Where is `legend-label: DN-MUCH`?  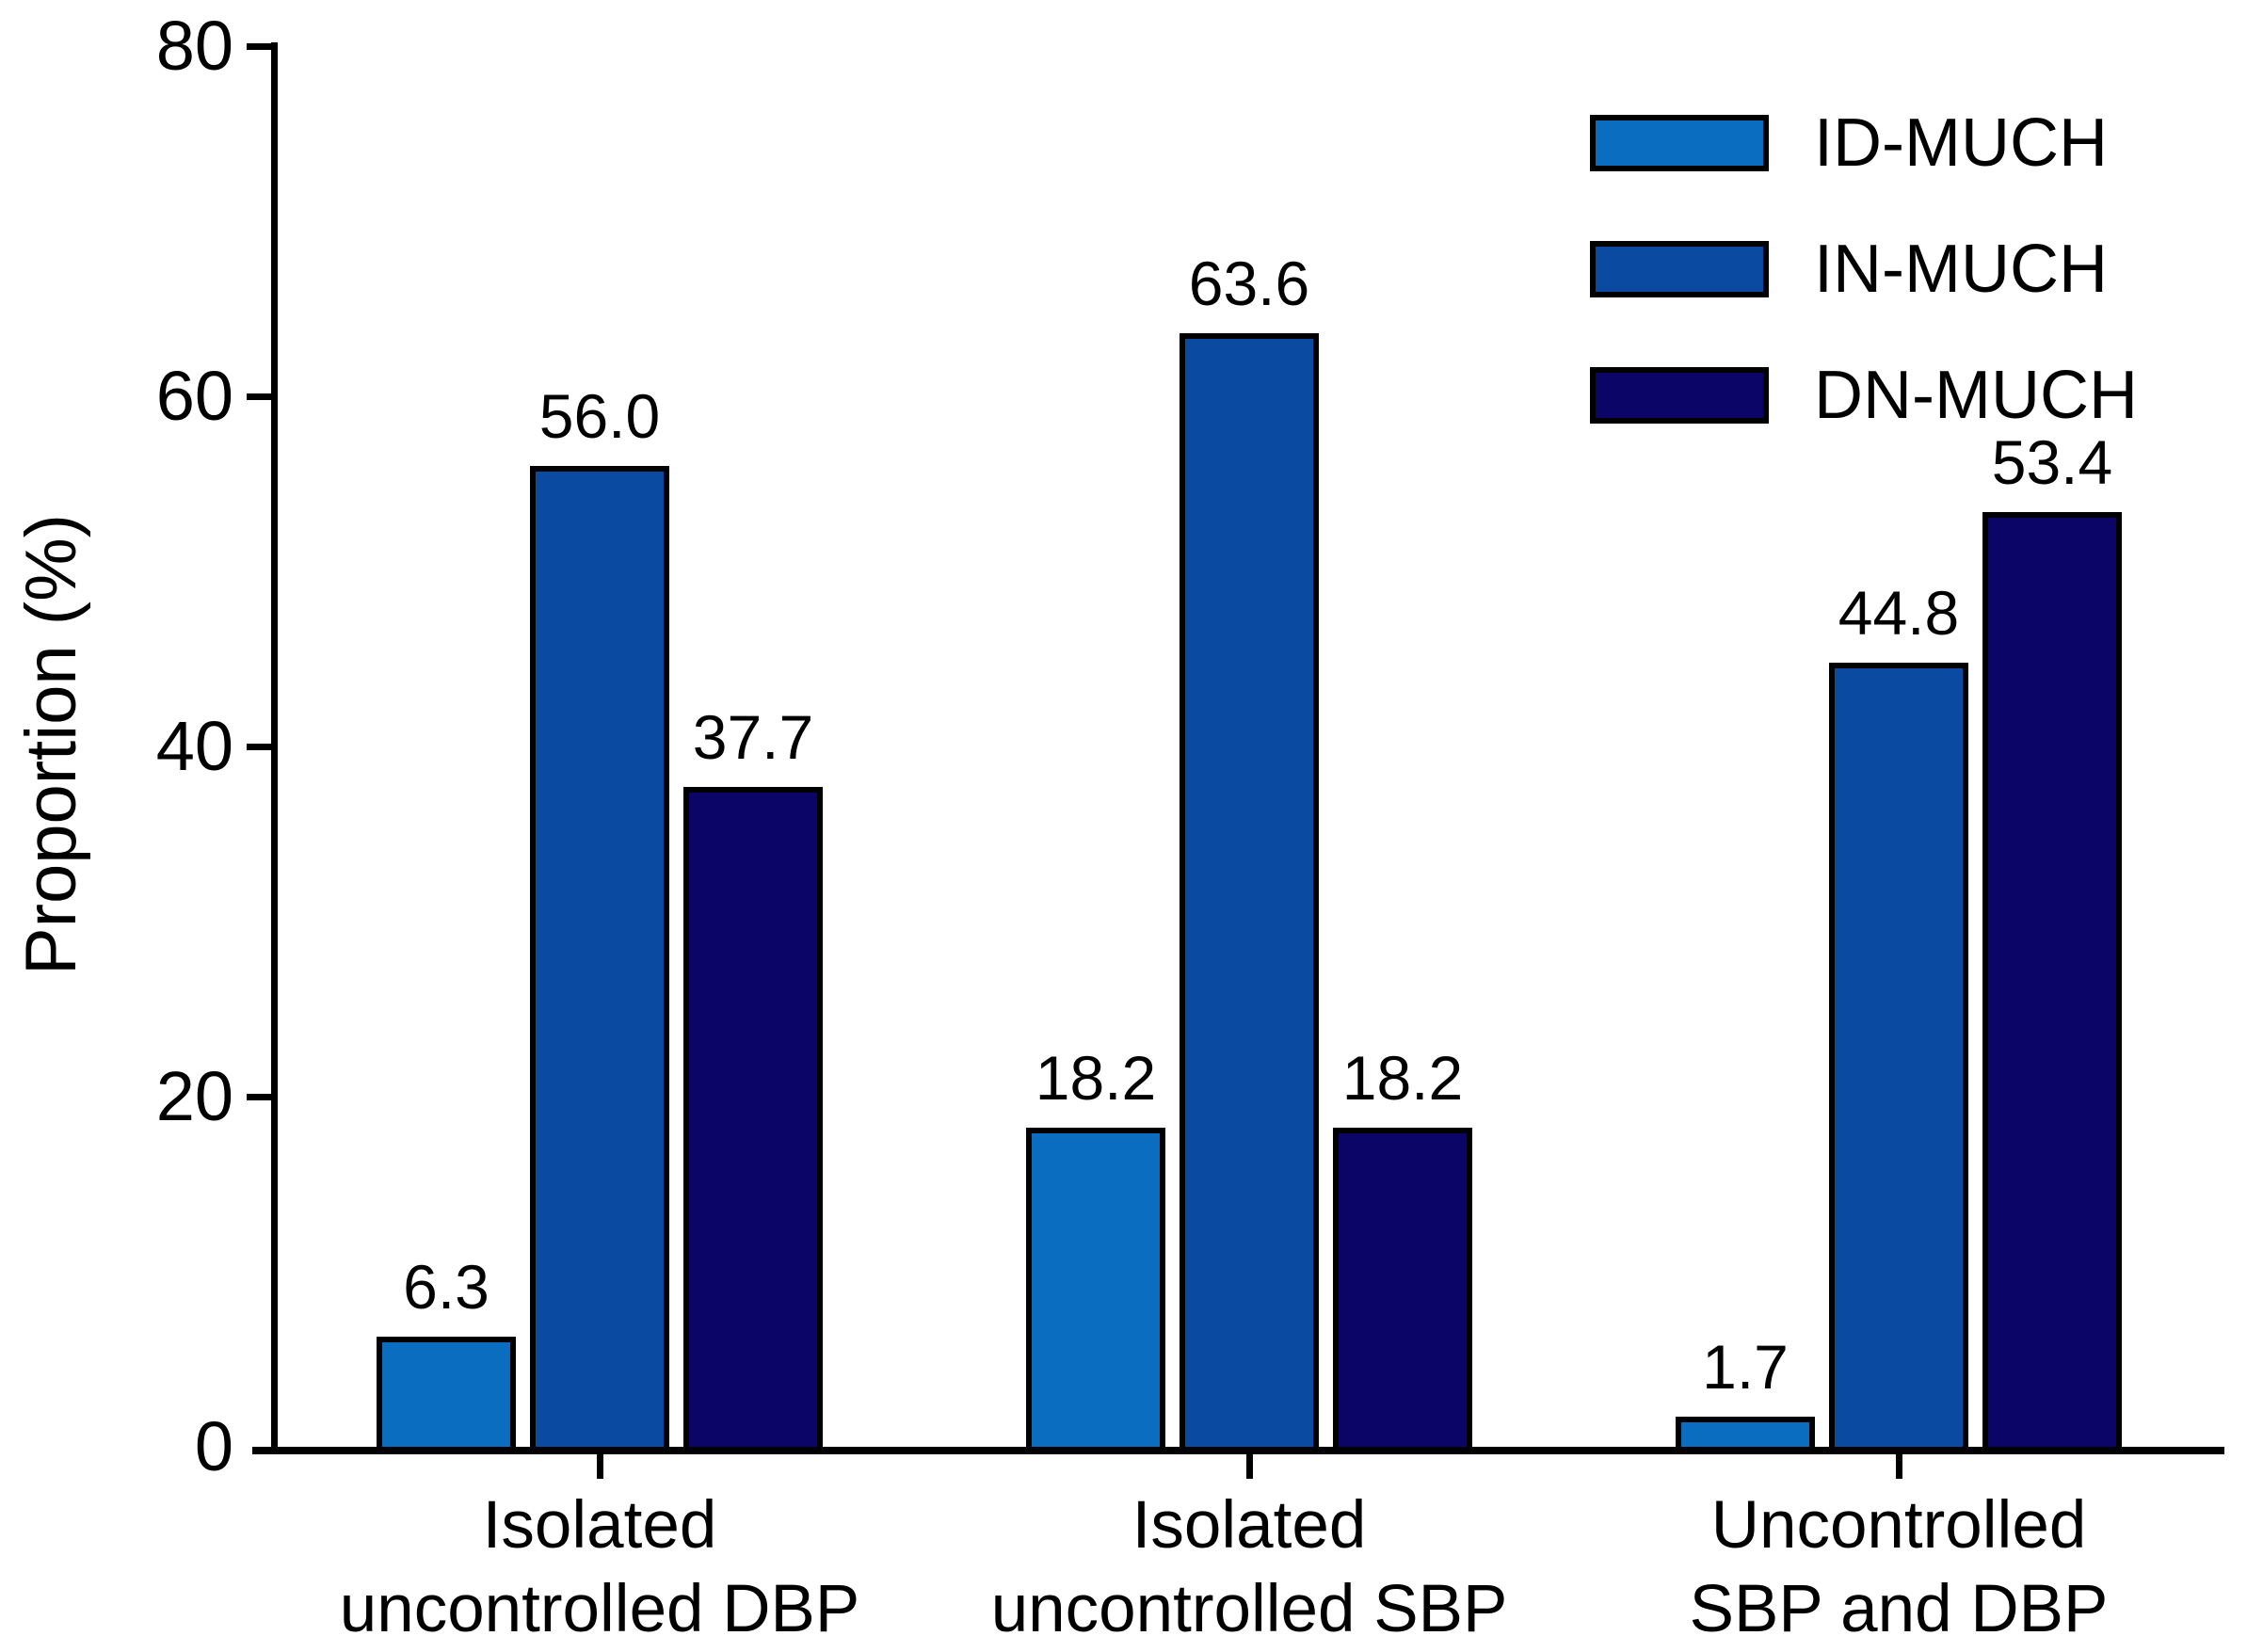 legend-label: DN-MUCH is located at coordinates (1976, 395).